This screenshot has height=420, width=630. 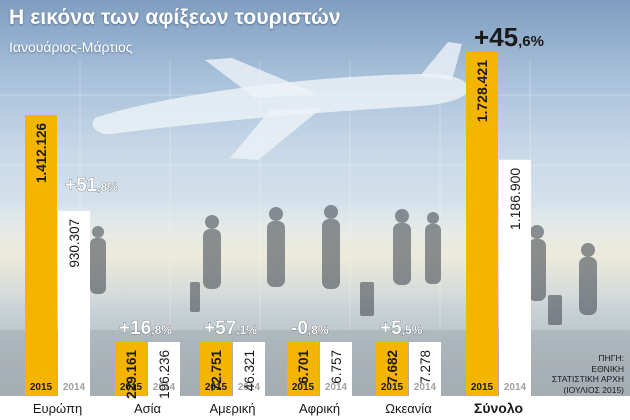 What do you see at coordinates (498, 408) in the screenshot?
I see `category-label: Σύνολο` at bounding box center [498, 408].